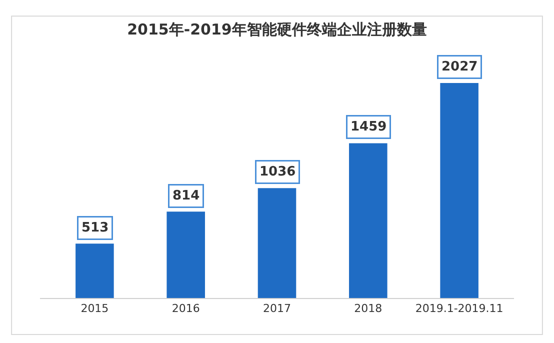  I want to click on data-label: 2027, so click(460, 67).